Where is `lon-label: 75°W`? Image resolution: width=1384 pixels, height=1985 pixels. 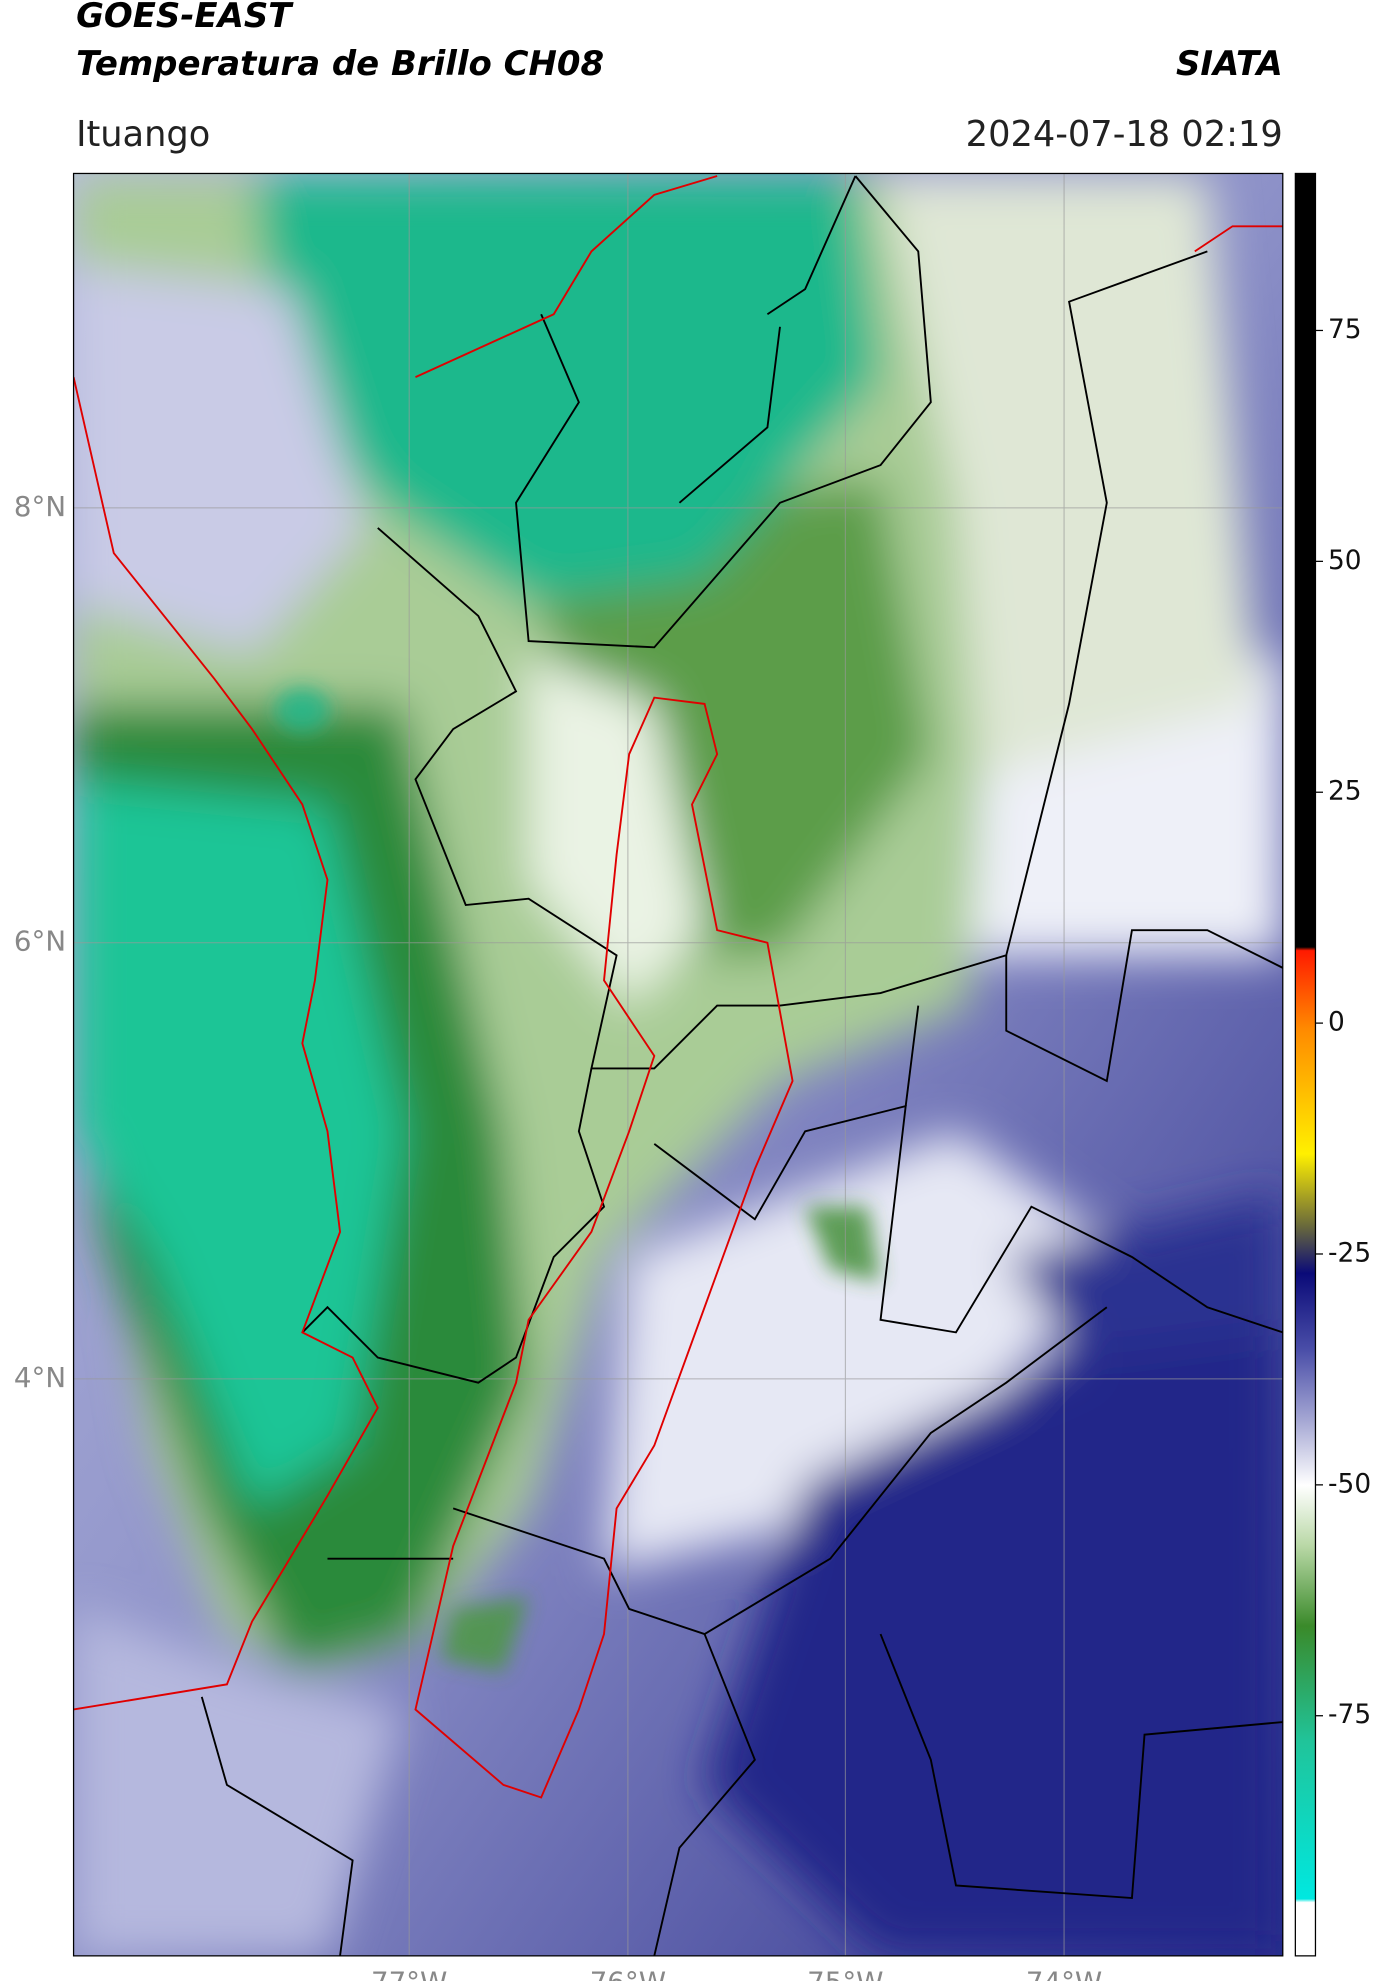
lon-label: 75°W is located at coordinates (845, 1973).